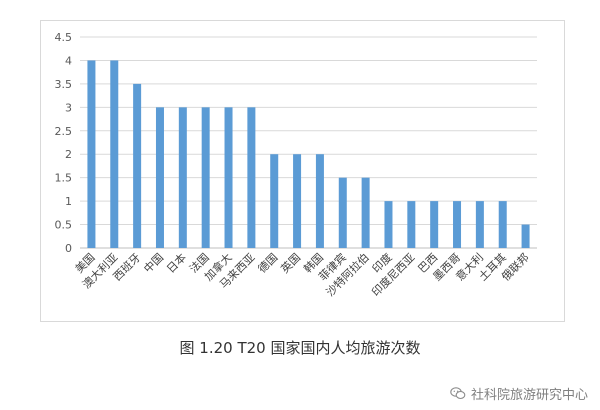 This screenshot has width=600, height=410. I want to click on x-tick-label: 日本, so click(175, 262).